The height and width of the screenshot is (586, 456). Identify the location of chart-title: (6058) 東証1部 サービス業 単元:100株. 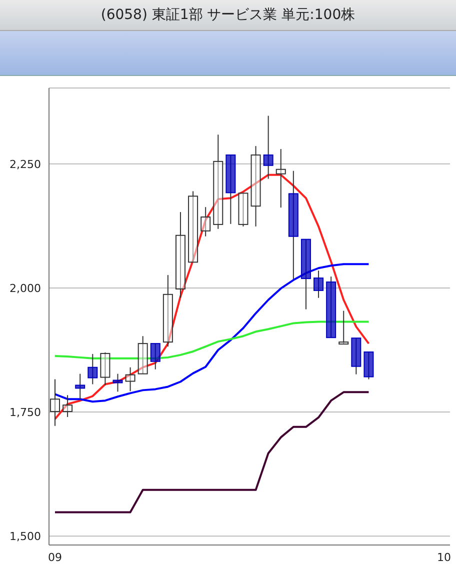
(228, 15).